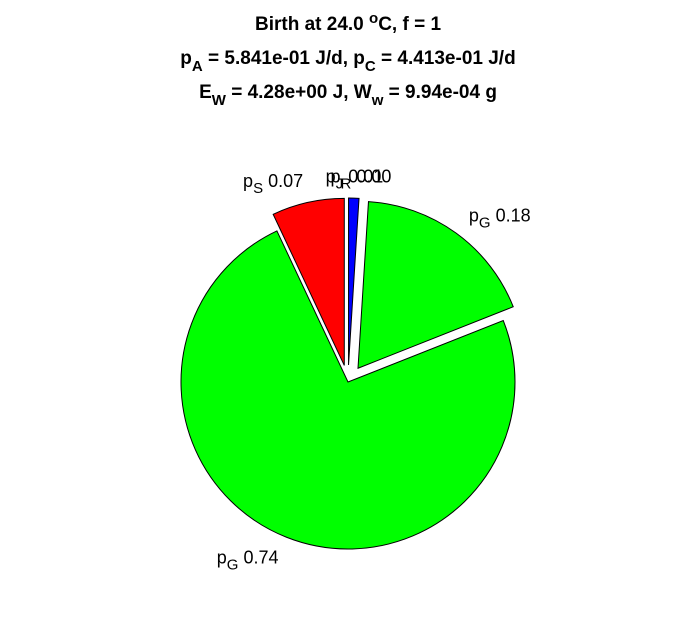 The width and height of the screenshot is (696, 618). I want to click on label-value: 0.07, so click(285, 181).